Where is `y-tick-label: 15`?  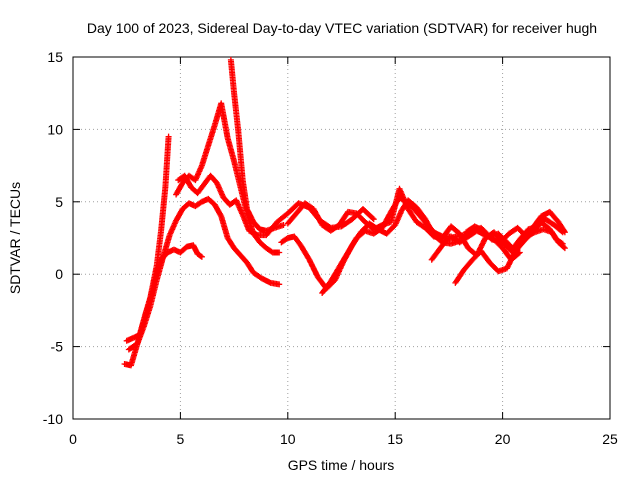 y-tick-label: 15 is located at coordinates (55, 57).